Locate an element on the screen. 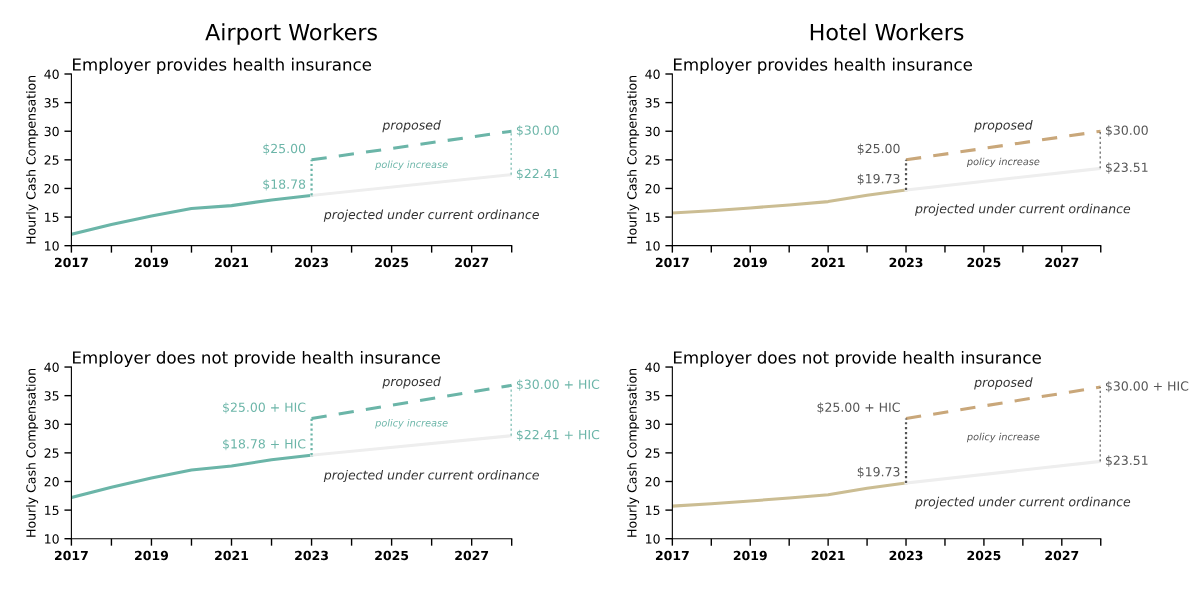 This screenshot has height=592, width=1190. annotation: $19.73 is located at coordinates (878, 472).